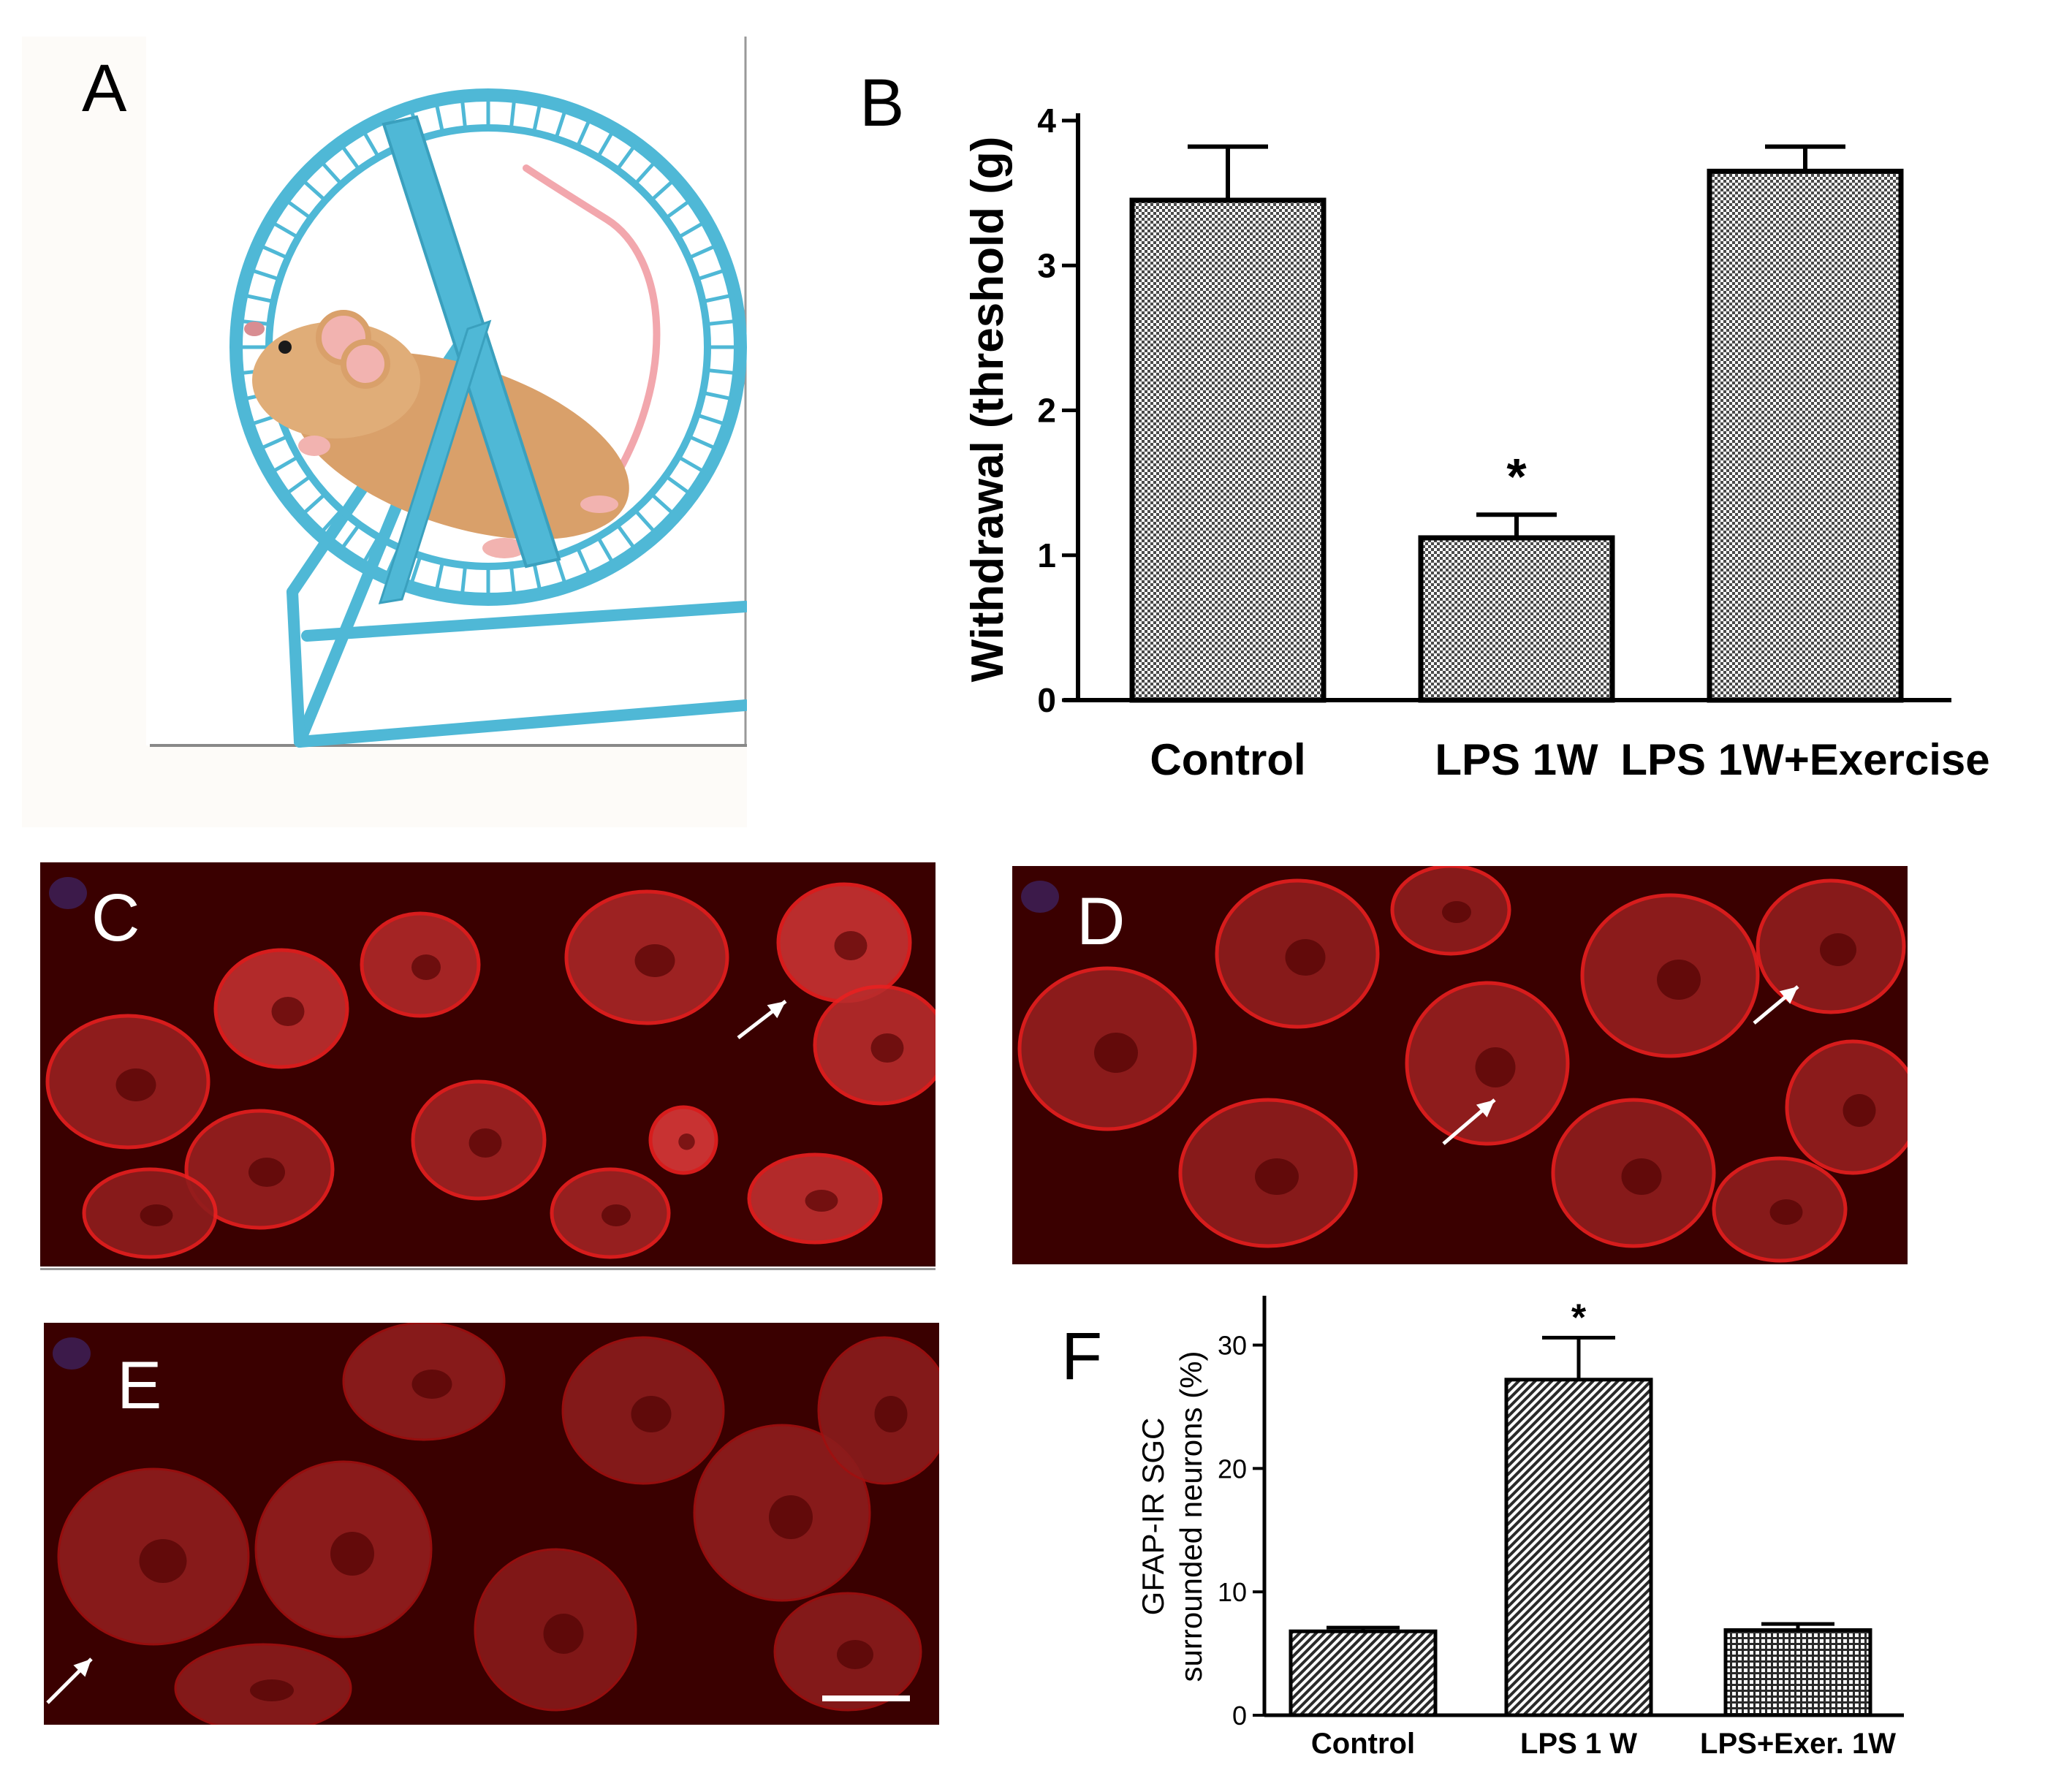  What do you see at coordinates (1046, 555) in the screenshot?
I see `y-tick-label: 1` at bounding box center [1046, 555].